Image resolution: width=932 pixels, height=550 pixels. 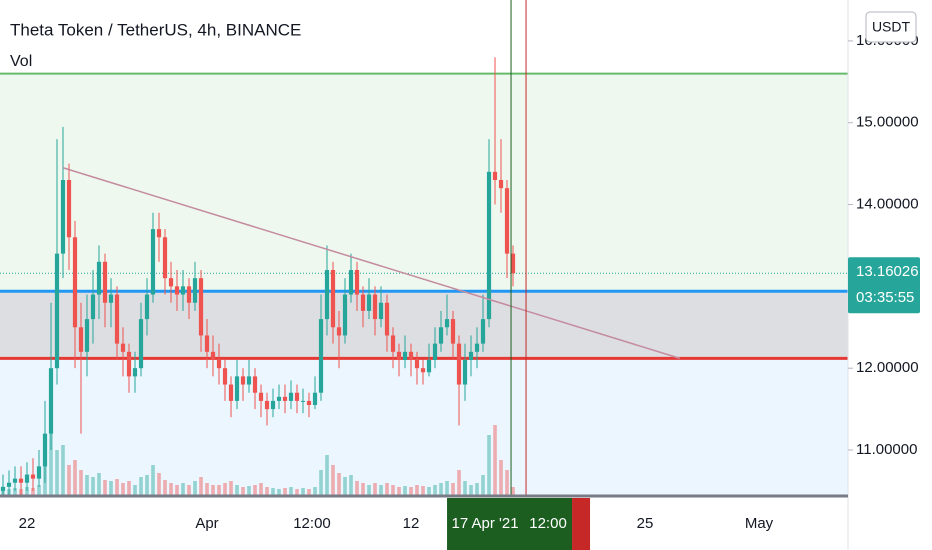 What do you see at coordinates (206, 523) in the screenshot?
I see `x-tick-label: Apr` at bounding box center [206, 523].